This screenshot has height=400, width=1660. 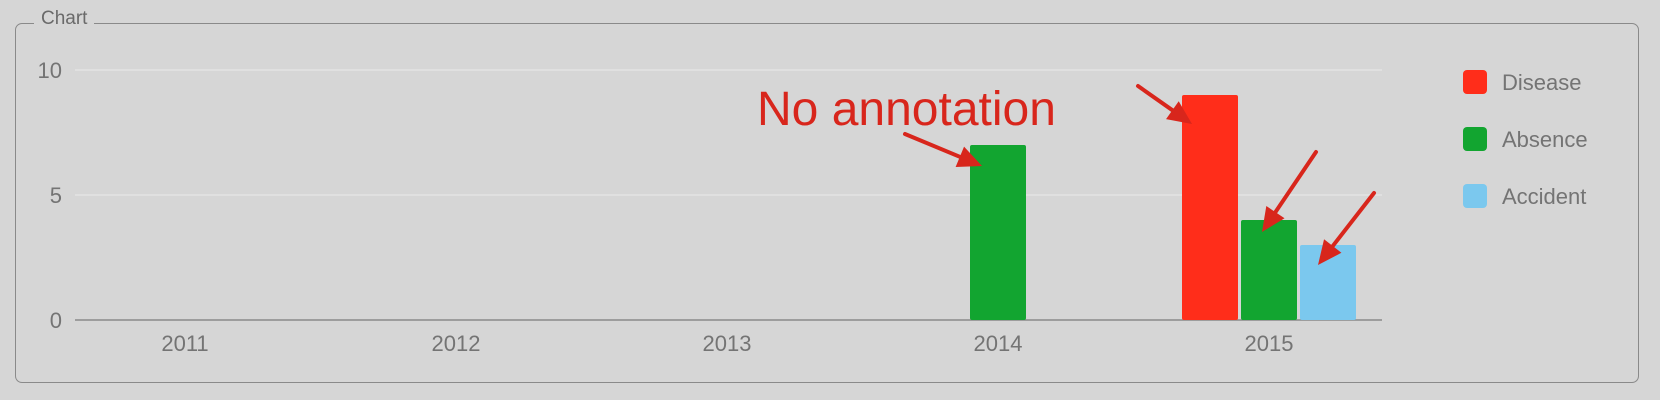 I want to click on y-tick-label-10: 10, so click(x=50, y=70).